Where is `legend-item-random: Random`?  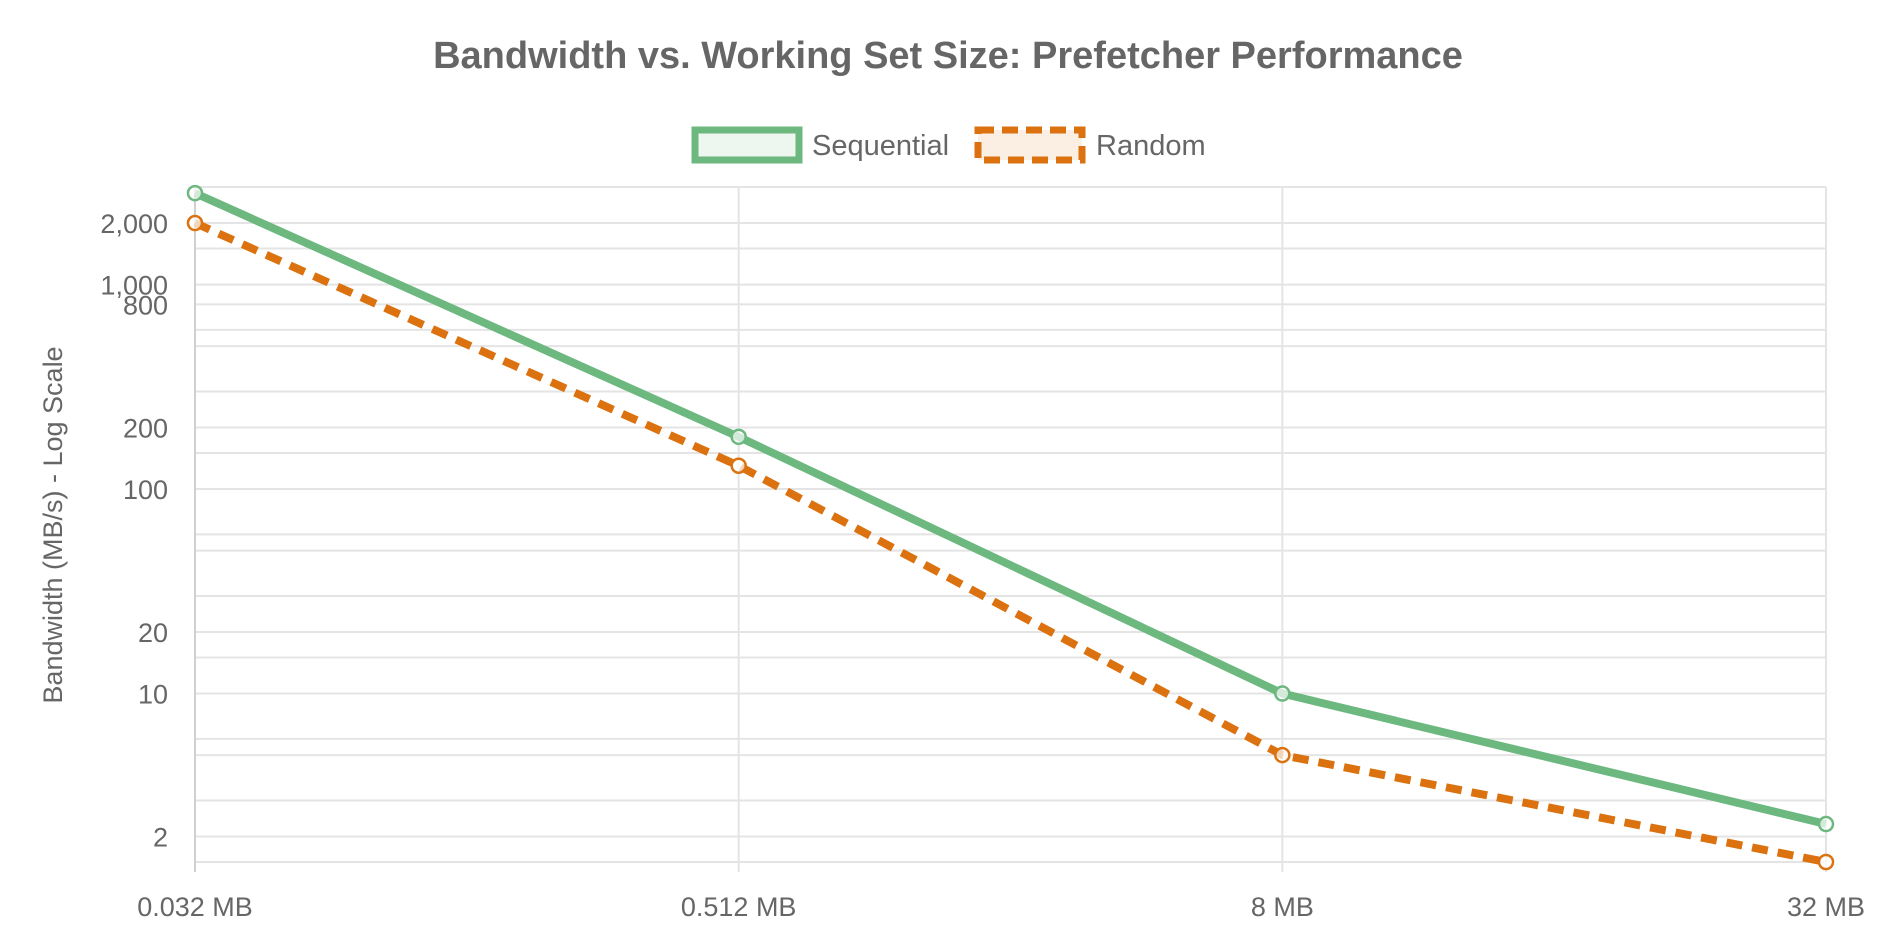 legend-item-random: Random is located at coordinates (1090, 145).